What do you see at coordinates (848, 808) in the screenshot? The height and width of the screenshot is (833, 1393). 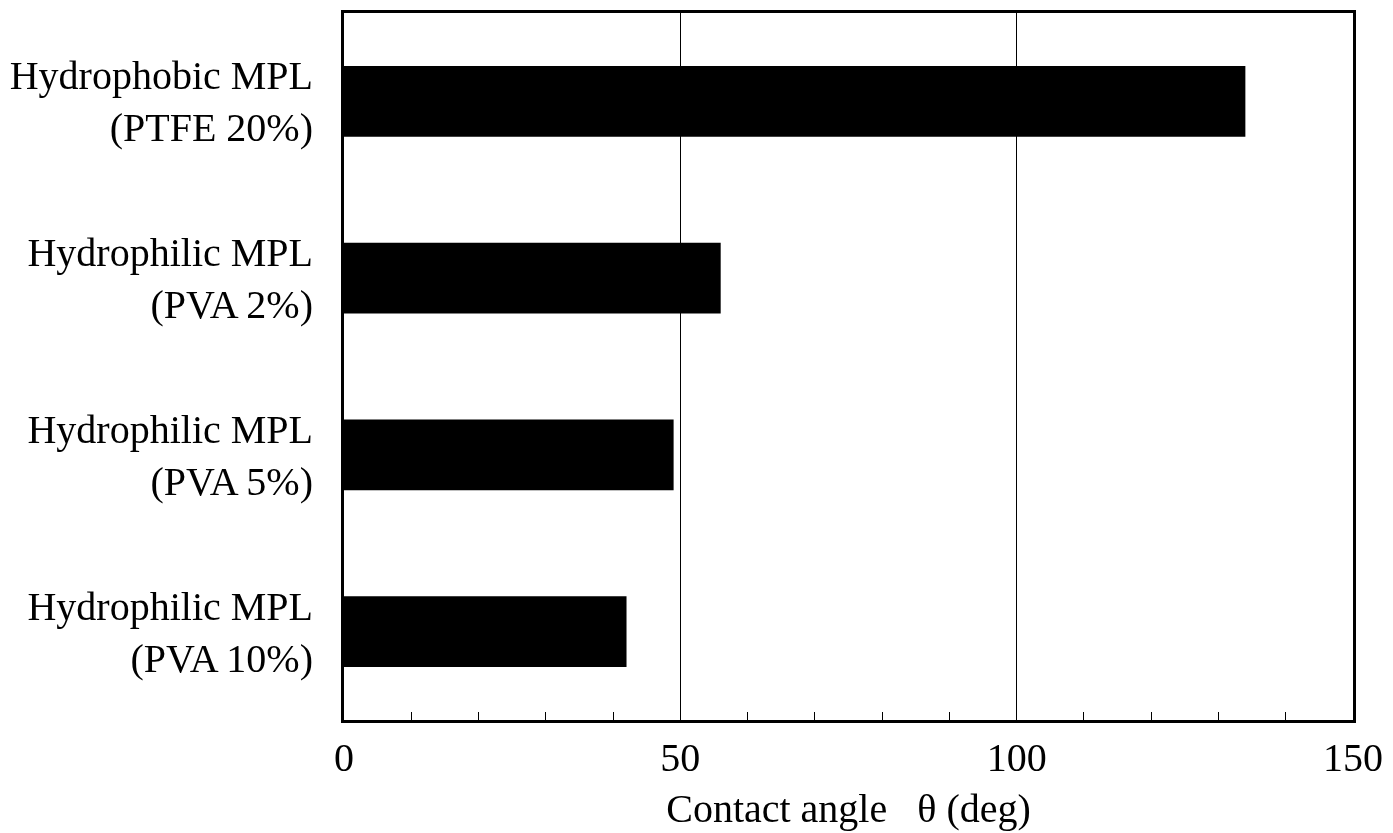 I see `x-axis-title: Contact angle θ (deg)` at bounding box center [848, 808].